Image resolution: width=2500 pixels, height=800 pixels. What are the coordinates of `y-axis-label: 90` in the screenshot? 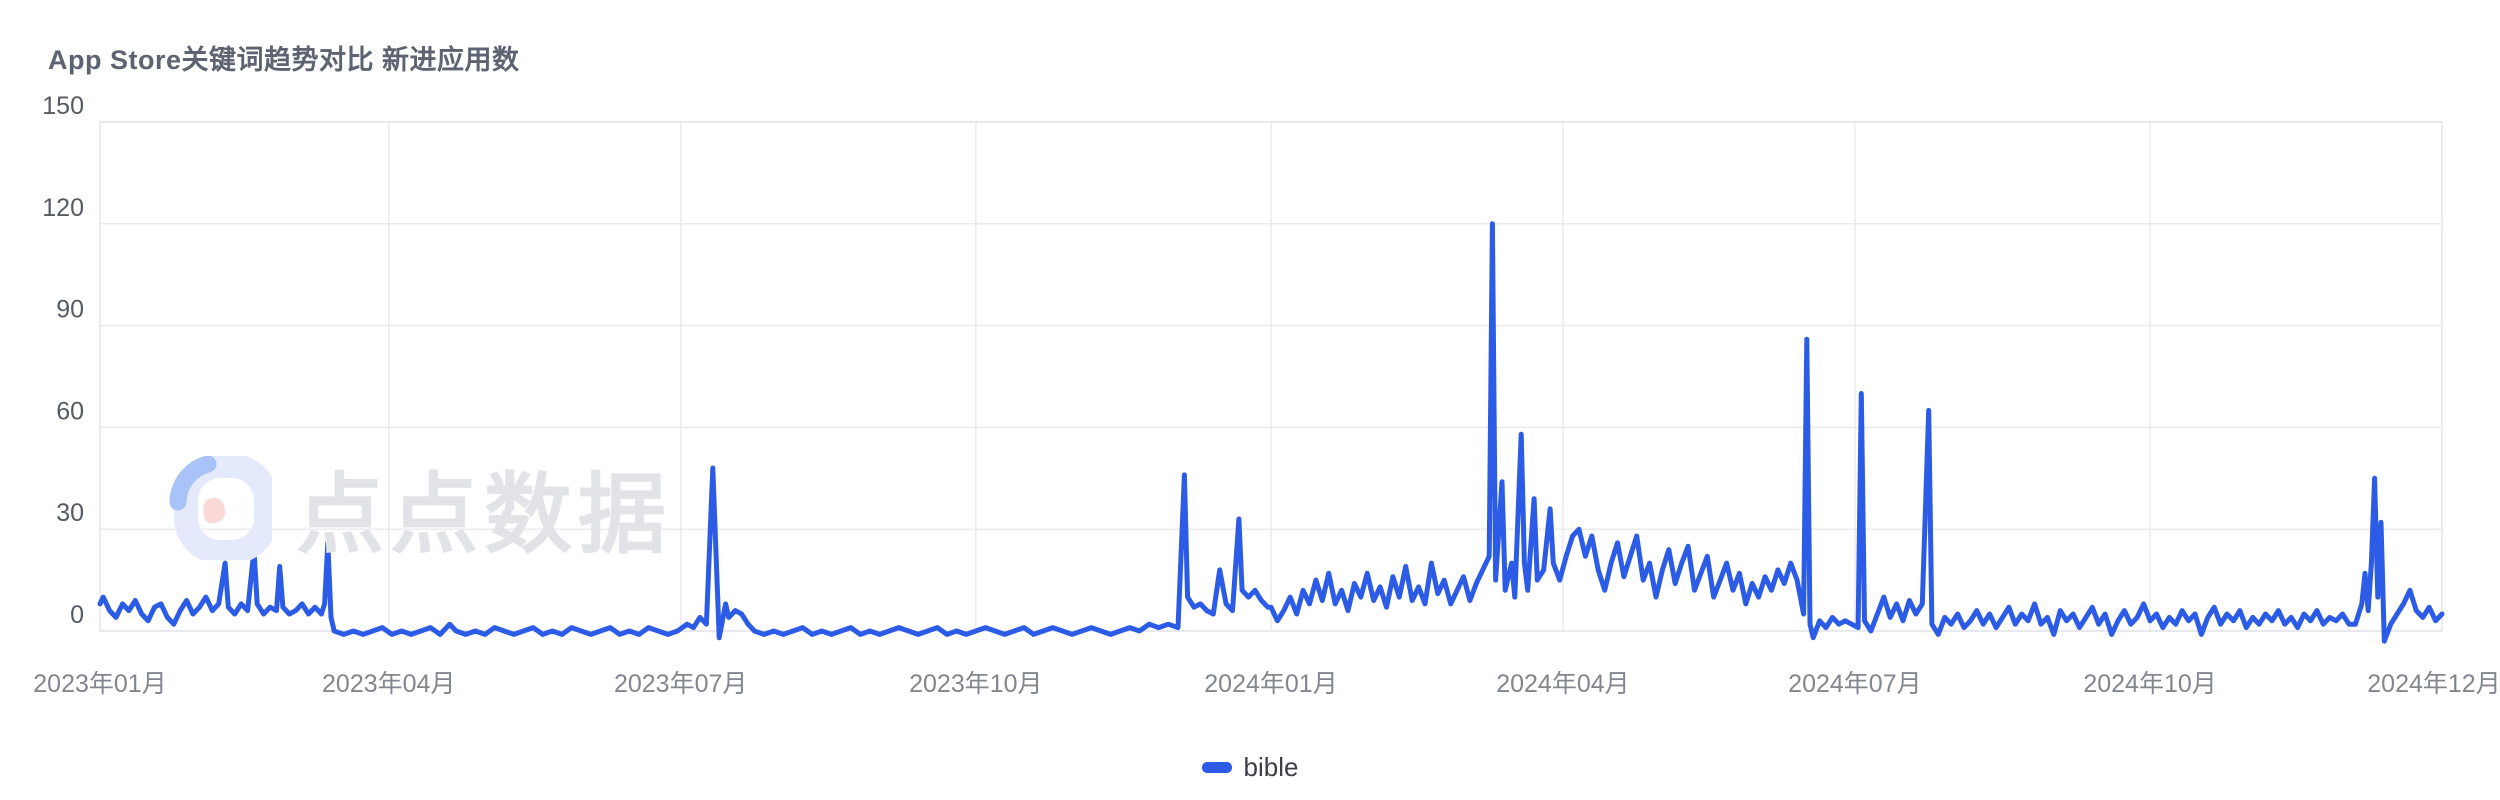 It's located at (70, 310).